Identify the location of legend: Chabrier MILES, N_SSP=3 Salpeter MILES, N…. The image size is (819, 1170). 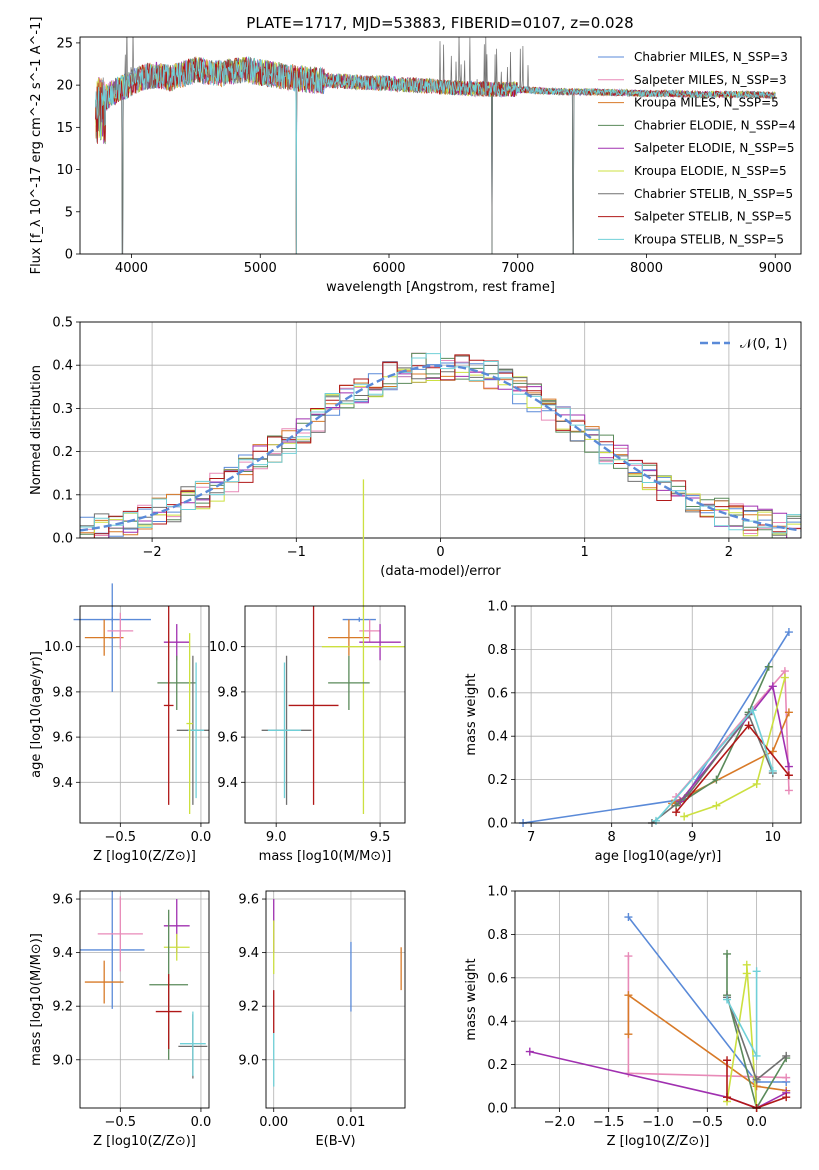
(697, 148).